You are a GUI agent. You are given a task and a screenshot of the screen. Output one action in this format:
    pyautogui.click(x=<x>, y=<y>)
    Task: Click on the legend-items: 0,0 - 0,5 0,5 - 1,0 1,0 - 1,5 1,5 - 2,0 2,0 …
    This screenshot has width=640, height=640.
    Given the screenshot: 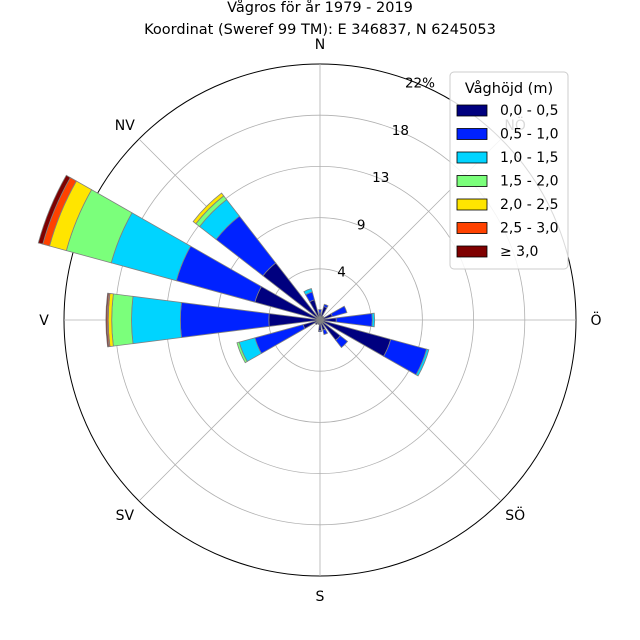 What is the action you would take?
    pyautogui.click(x=507, y=181)
    